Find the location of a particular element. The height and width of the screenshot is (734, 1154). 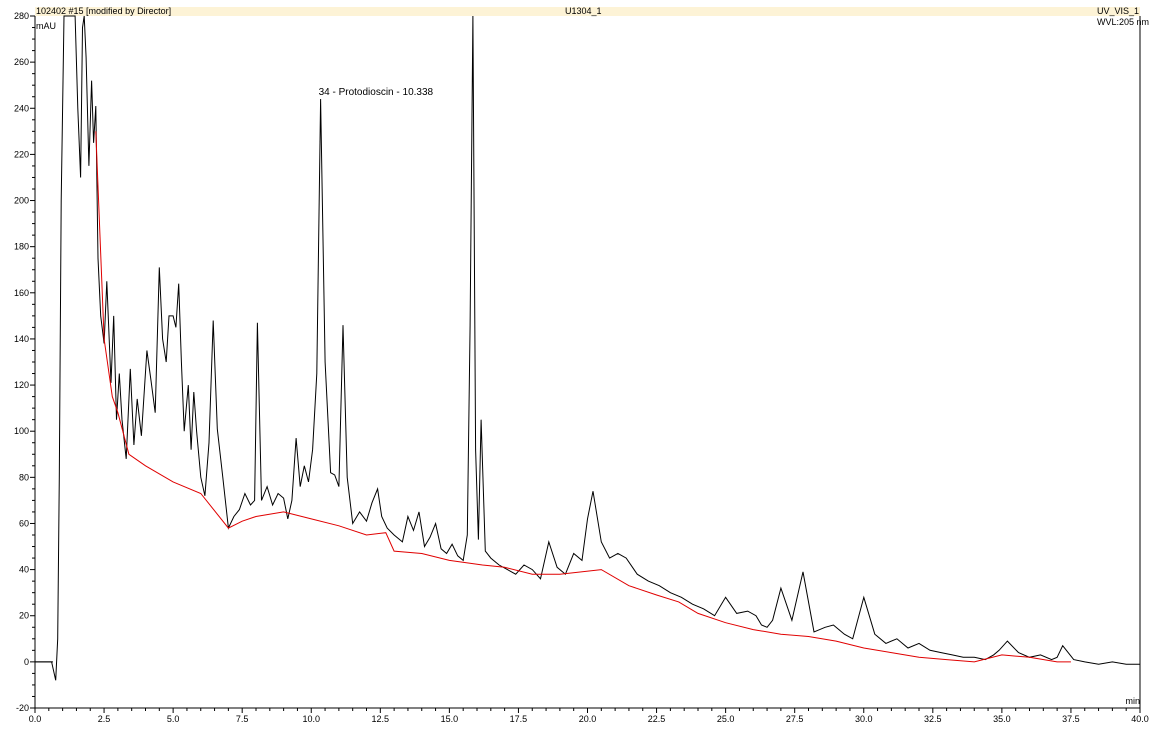

x-tick-label: 30.0 is located at coordinates (864, 719).